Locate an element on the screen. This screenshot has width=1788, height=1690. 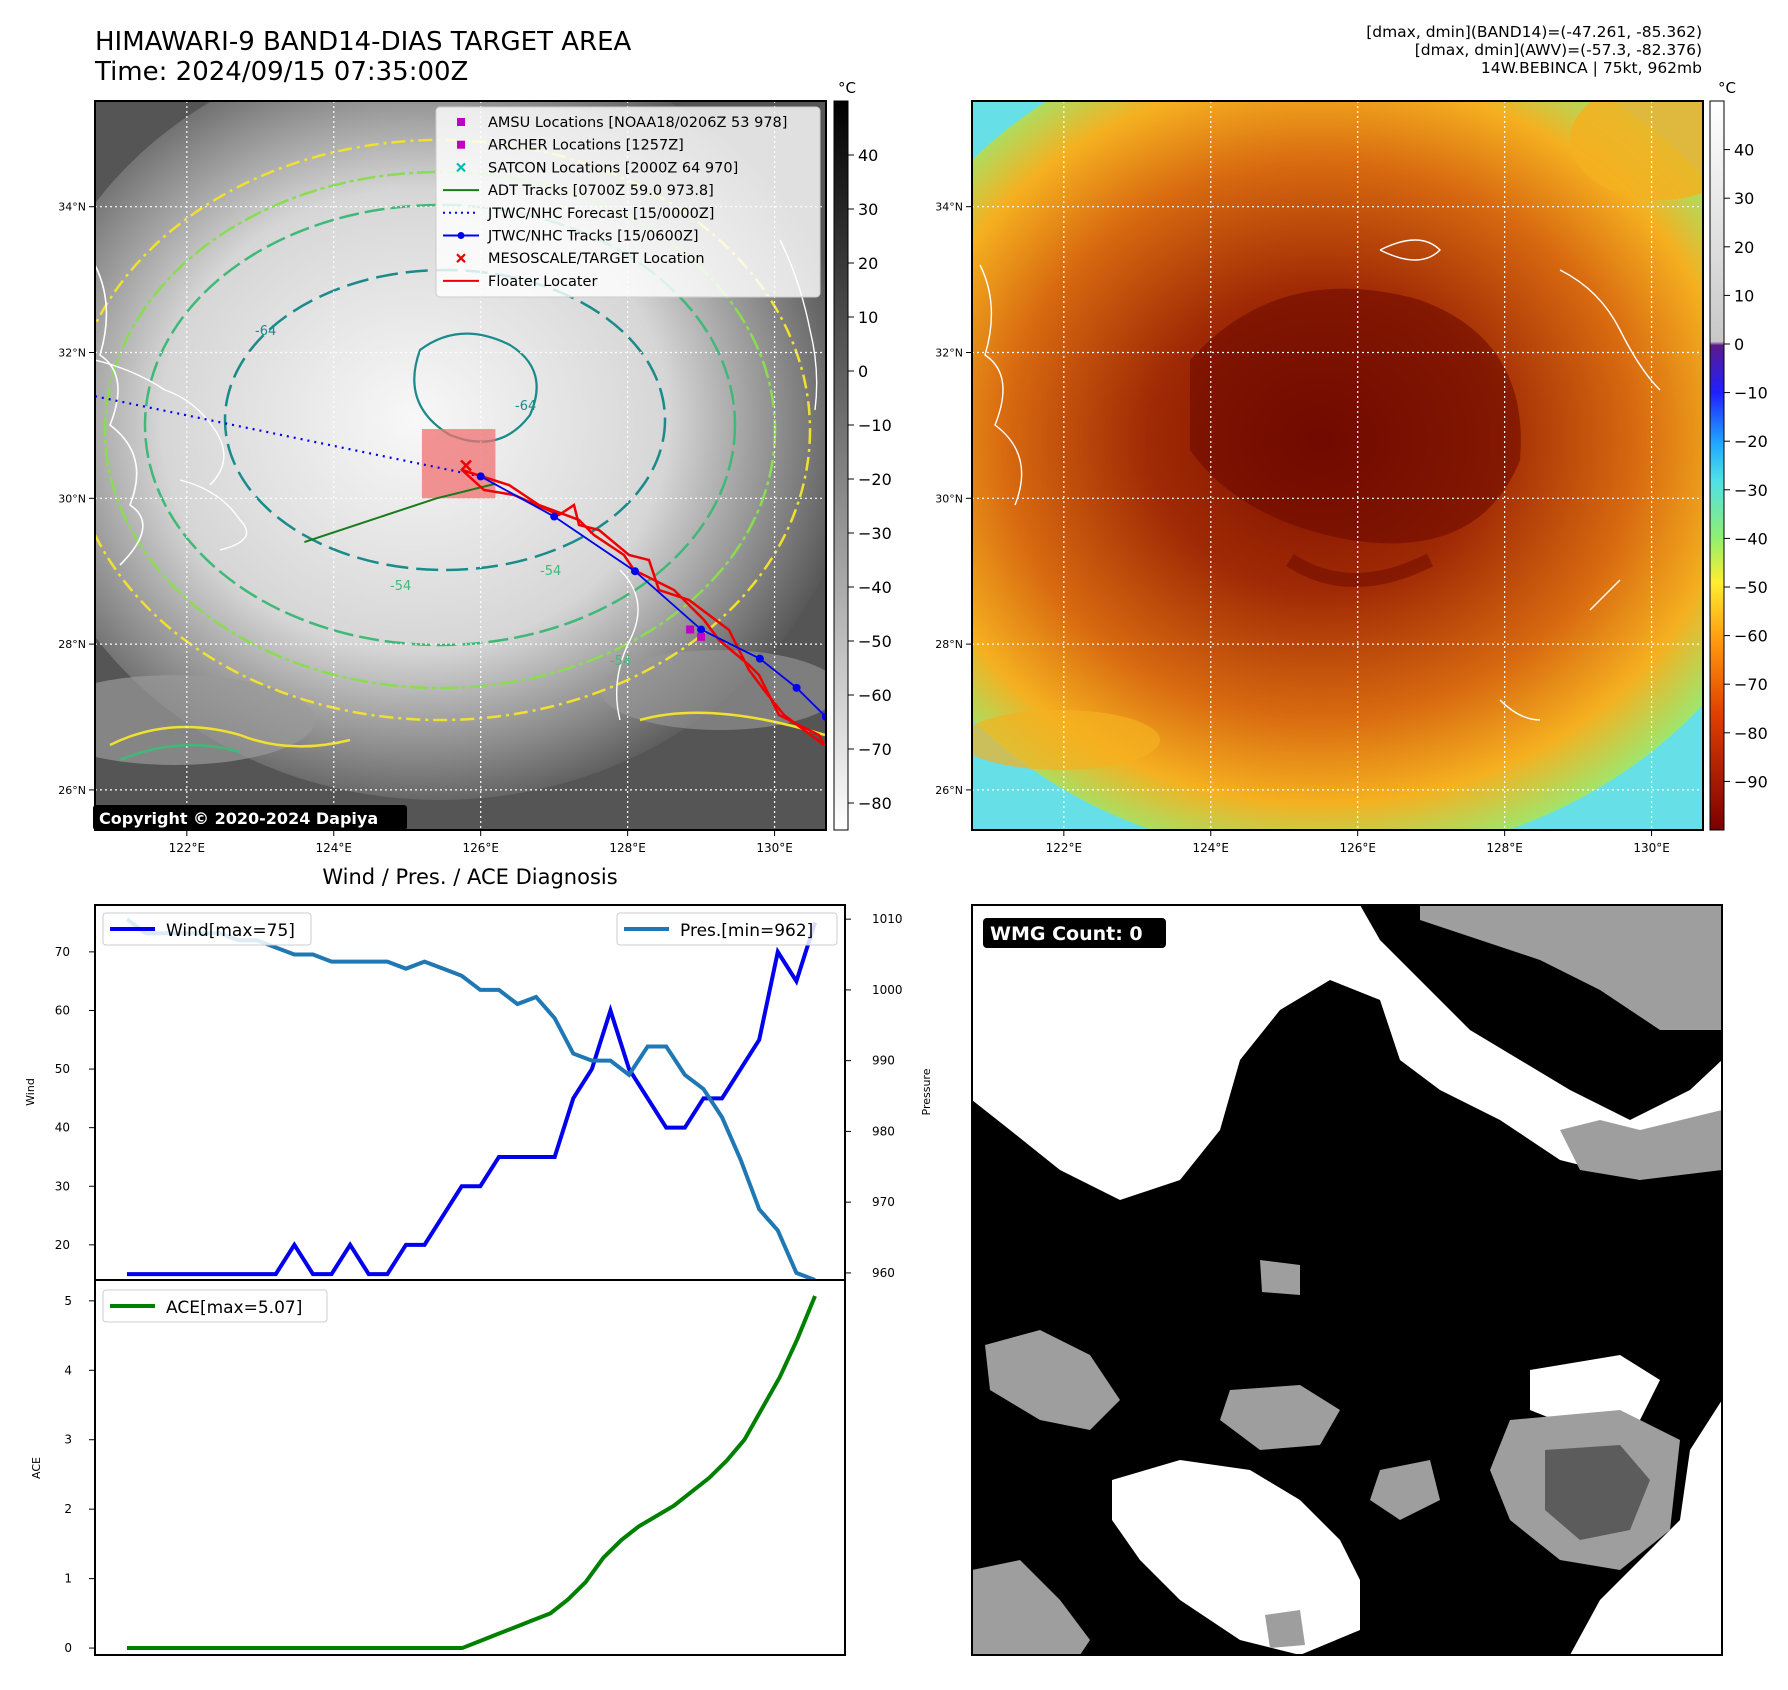
awv-lat-label: 34°N is located at coordinates (949, 207).